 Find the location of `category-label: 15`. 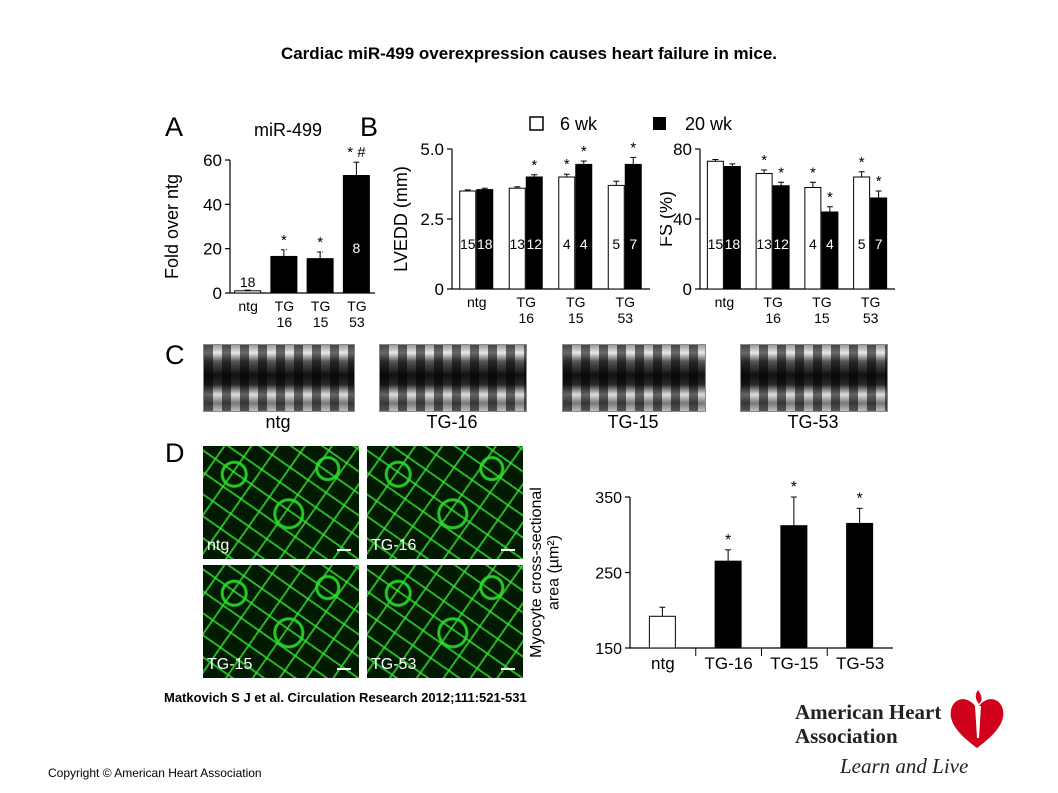

category-label: 15 is located at coordinates (321, 322).